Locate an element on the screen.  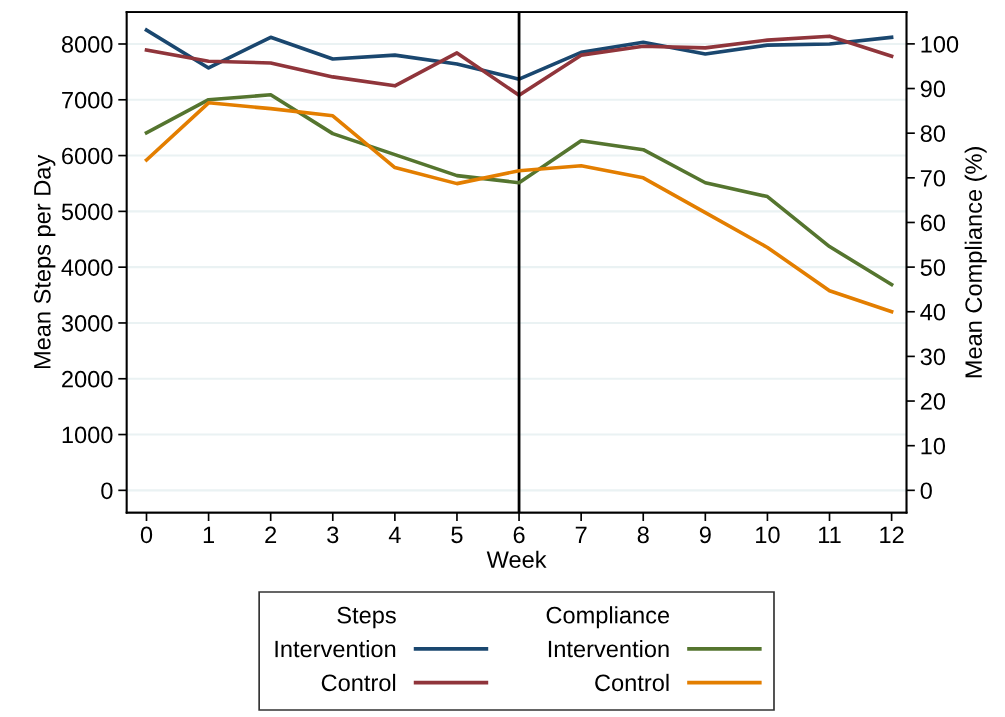
x-tick-label: 5 is located at coordinates (457, 535).